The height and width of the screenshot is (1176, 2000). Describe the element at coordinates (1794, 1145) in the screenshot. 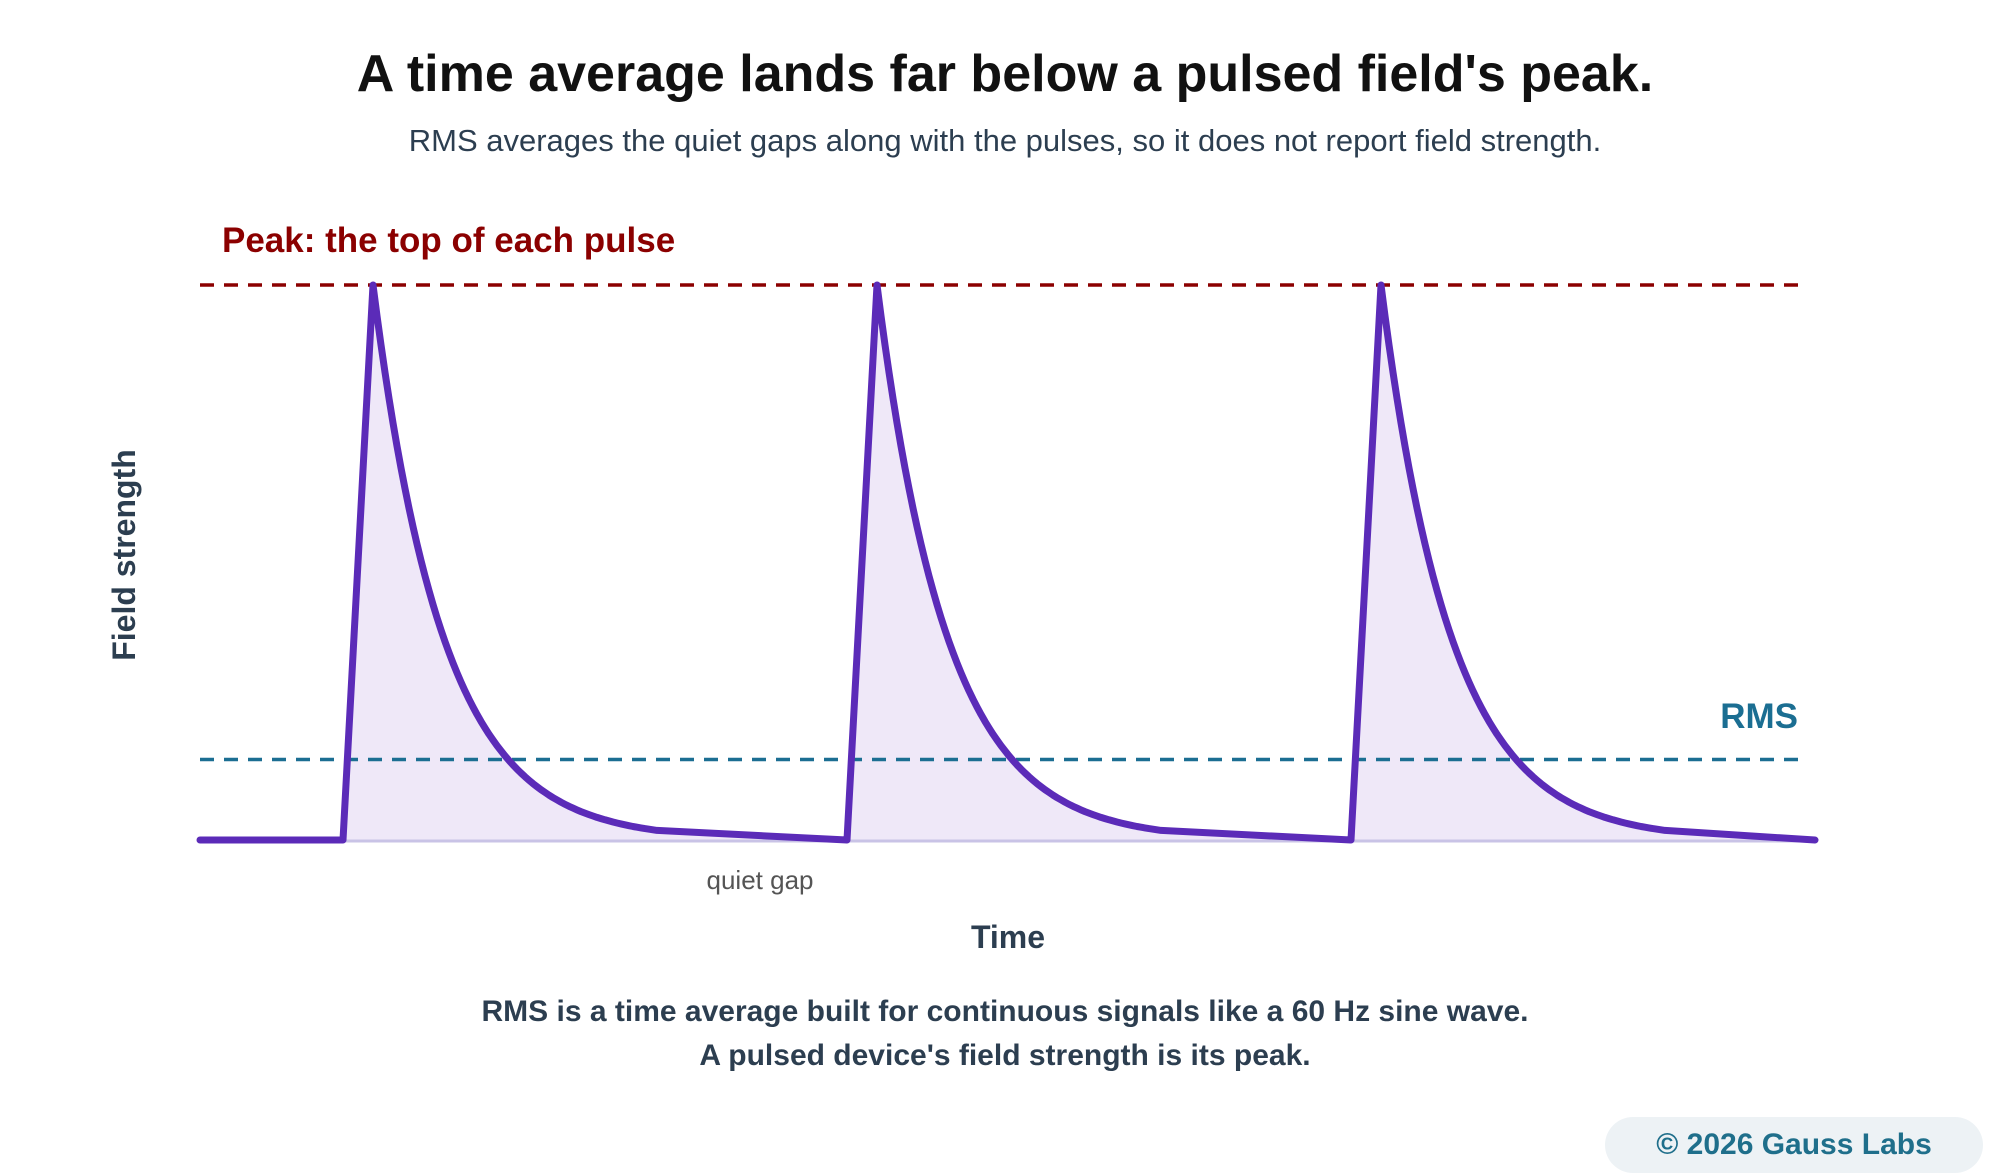

I see `copyright-badge: © 2026 Gauss Labs` at that location.